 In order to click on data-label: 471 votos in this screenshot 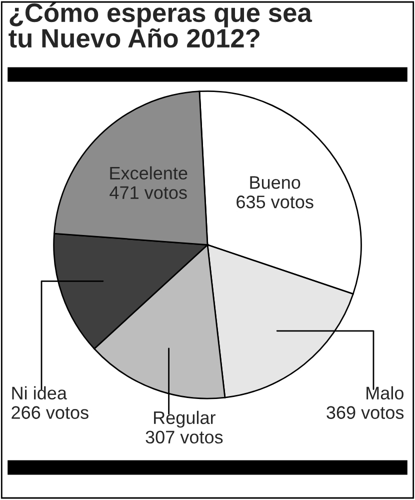, I will do `click(148, 193)`.